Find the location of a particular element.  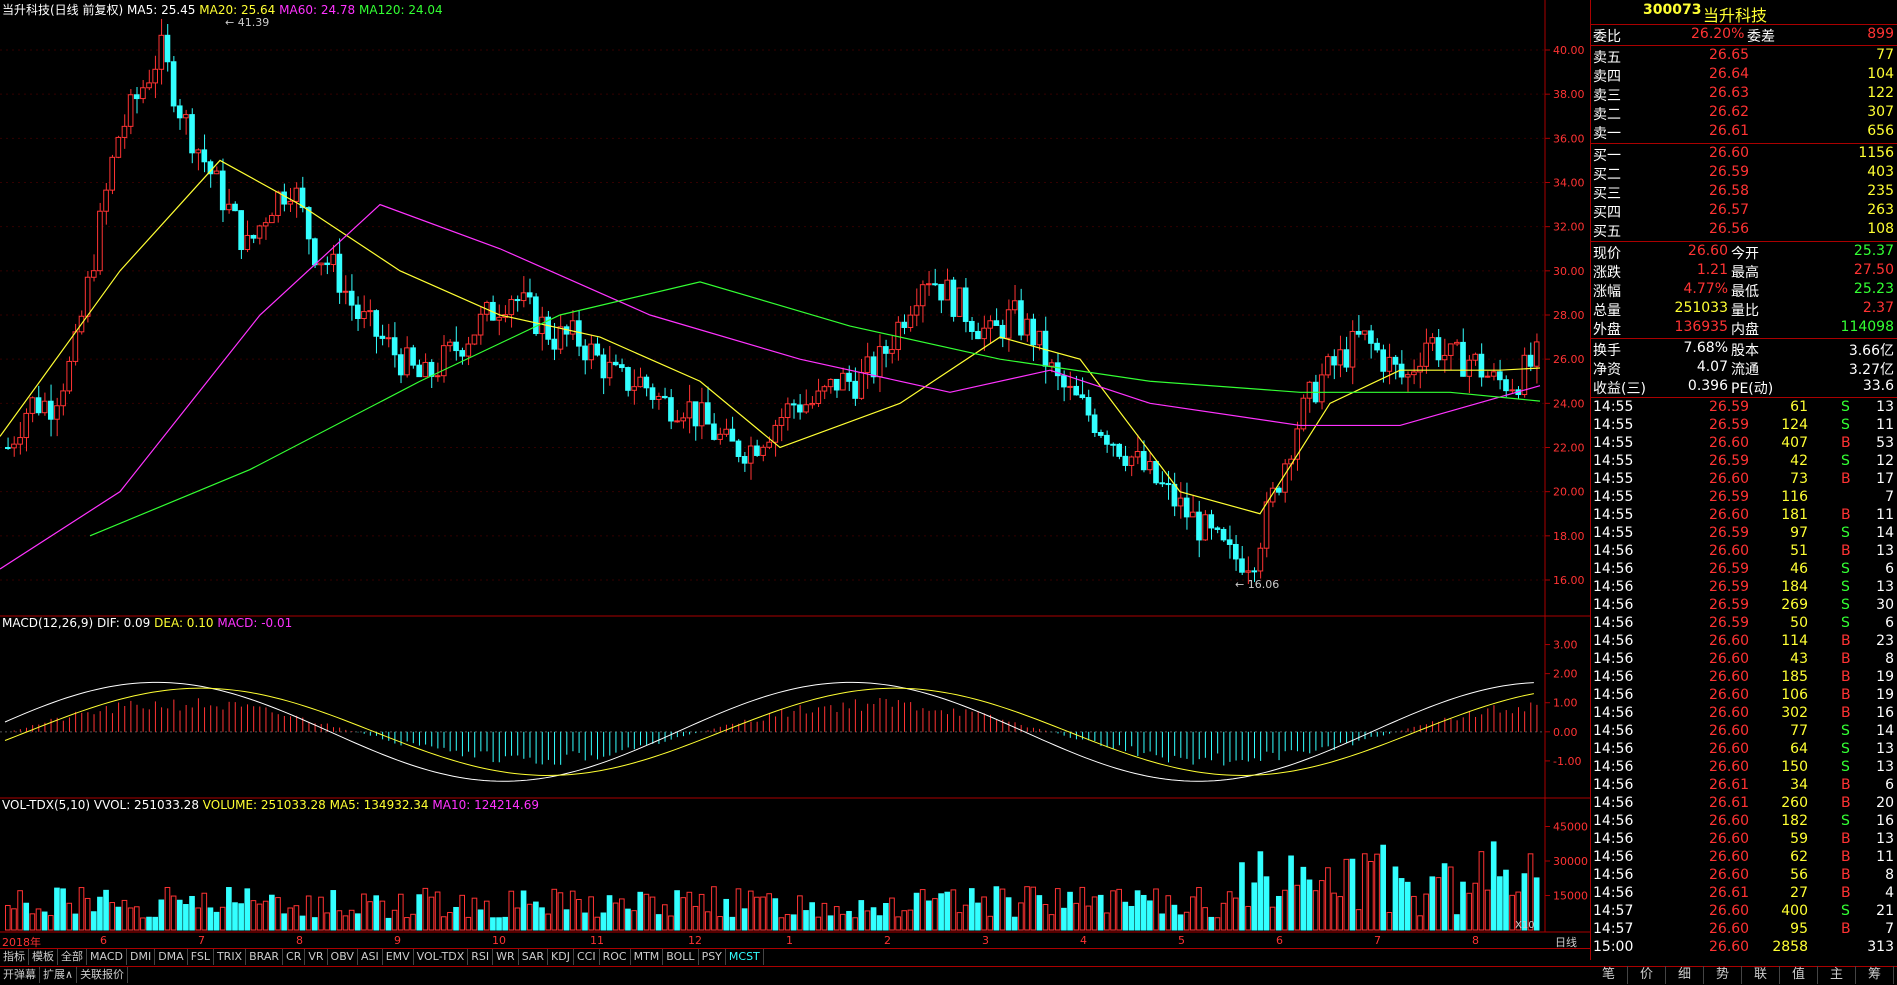

stat-label: 内盘 is located at coordinates (1745, 330).